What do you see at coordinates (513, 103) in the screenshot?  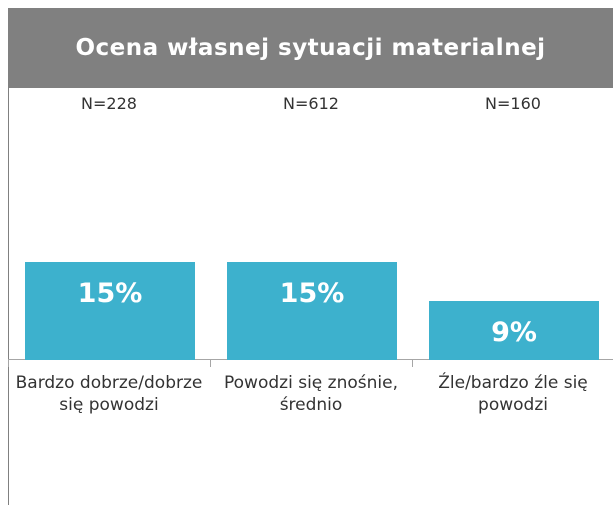 I see `n-label: N=160` at bounding box center [513, 103].